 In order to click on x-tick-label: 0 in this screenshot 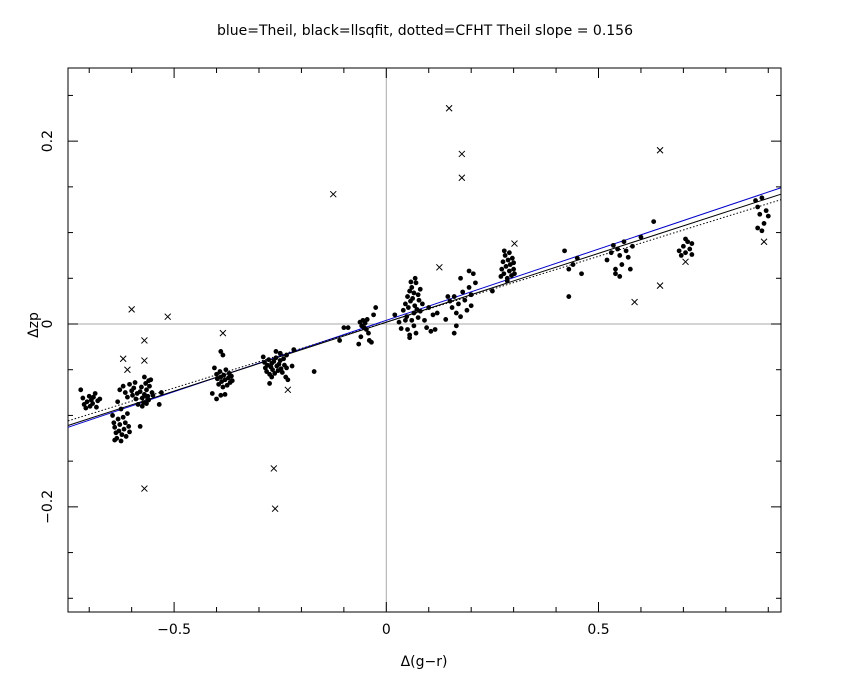, I will do `click(386, 630)`.